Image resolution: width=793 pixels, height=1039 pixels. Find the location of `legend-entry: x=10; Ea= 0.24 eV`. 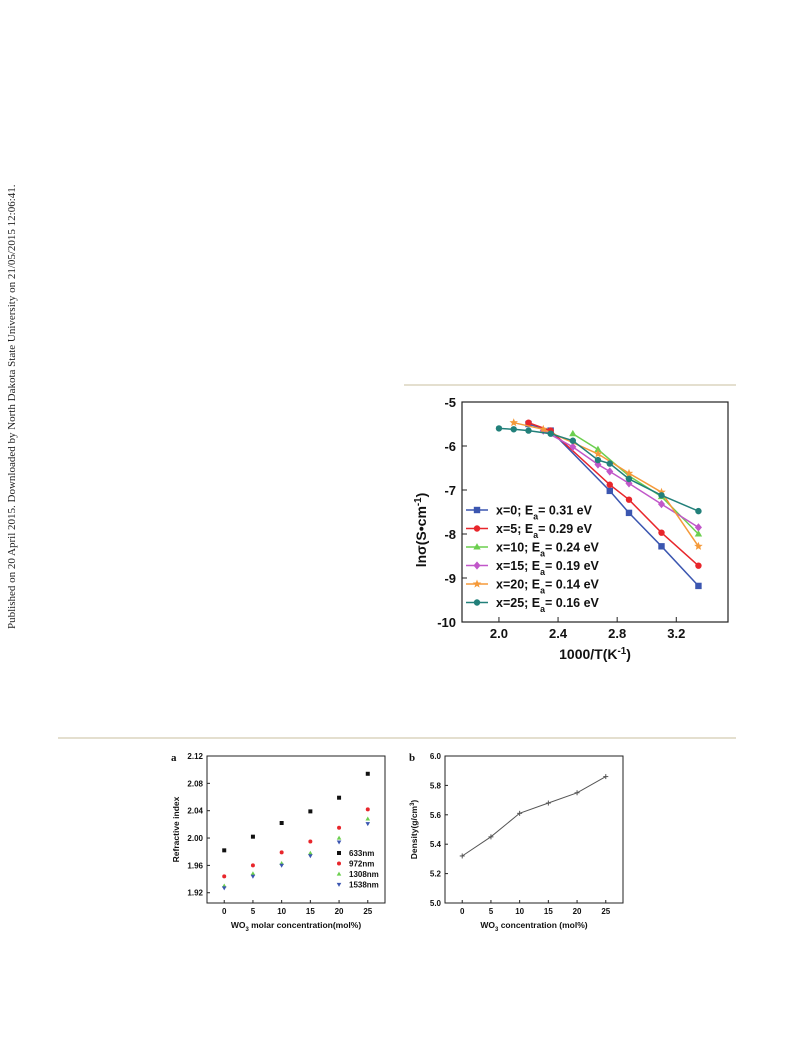

legend-entry: x=10; Ea= 0.24 eV is located at coordinates (548, 550).